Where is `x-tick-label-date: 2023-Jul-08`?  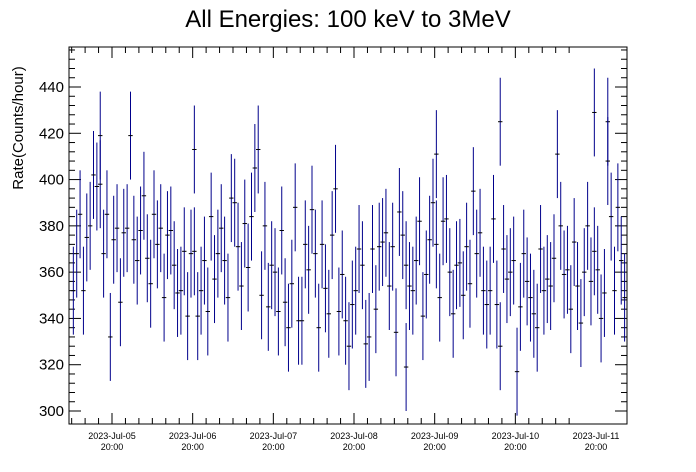
x-tick-label-date: 2023-Jul-08 is located at coordinates (354, 436).